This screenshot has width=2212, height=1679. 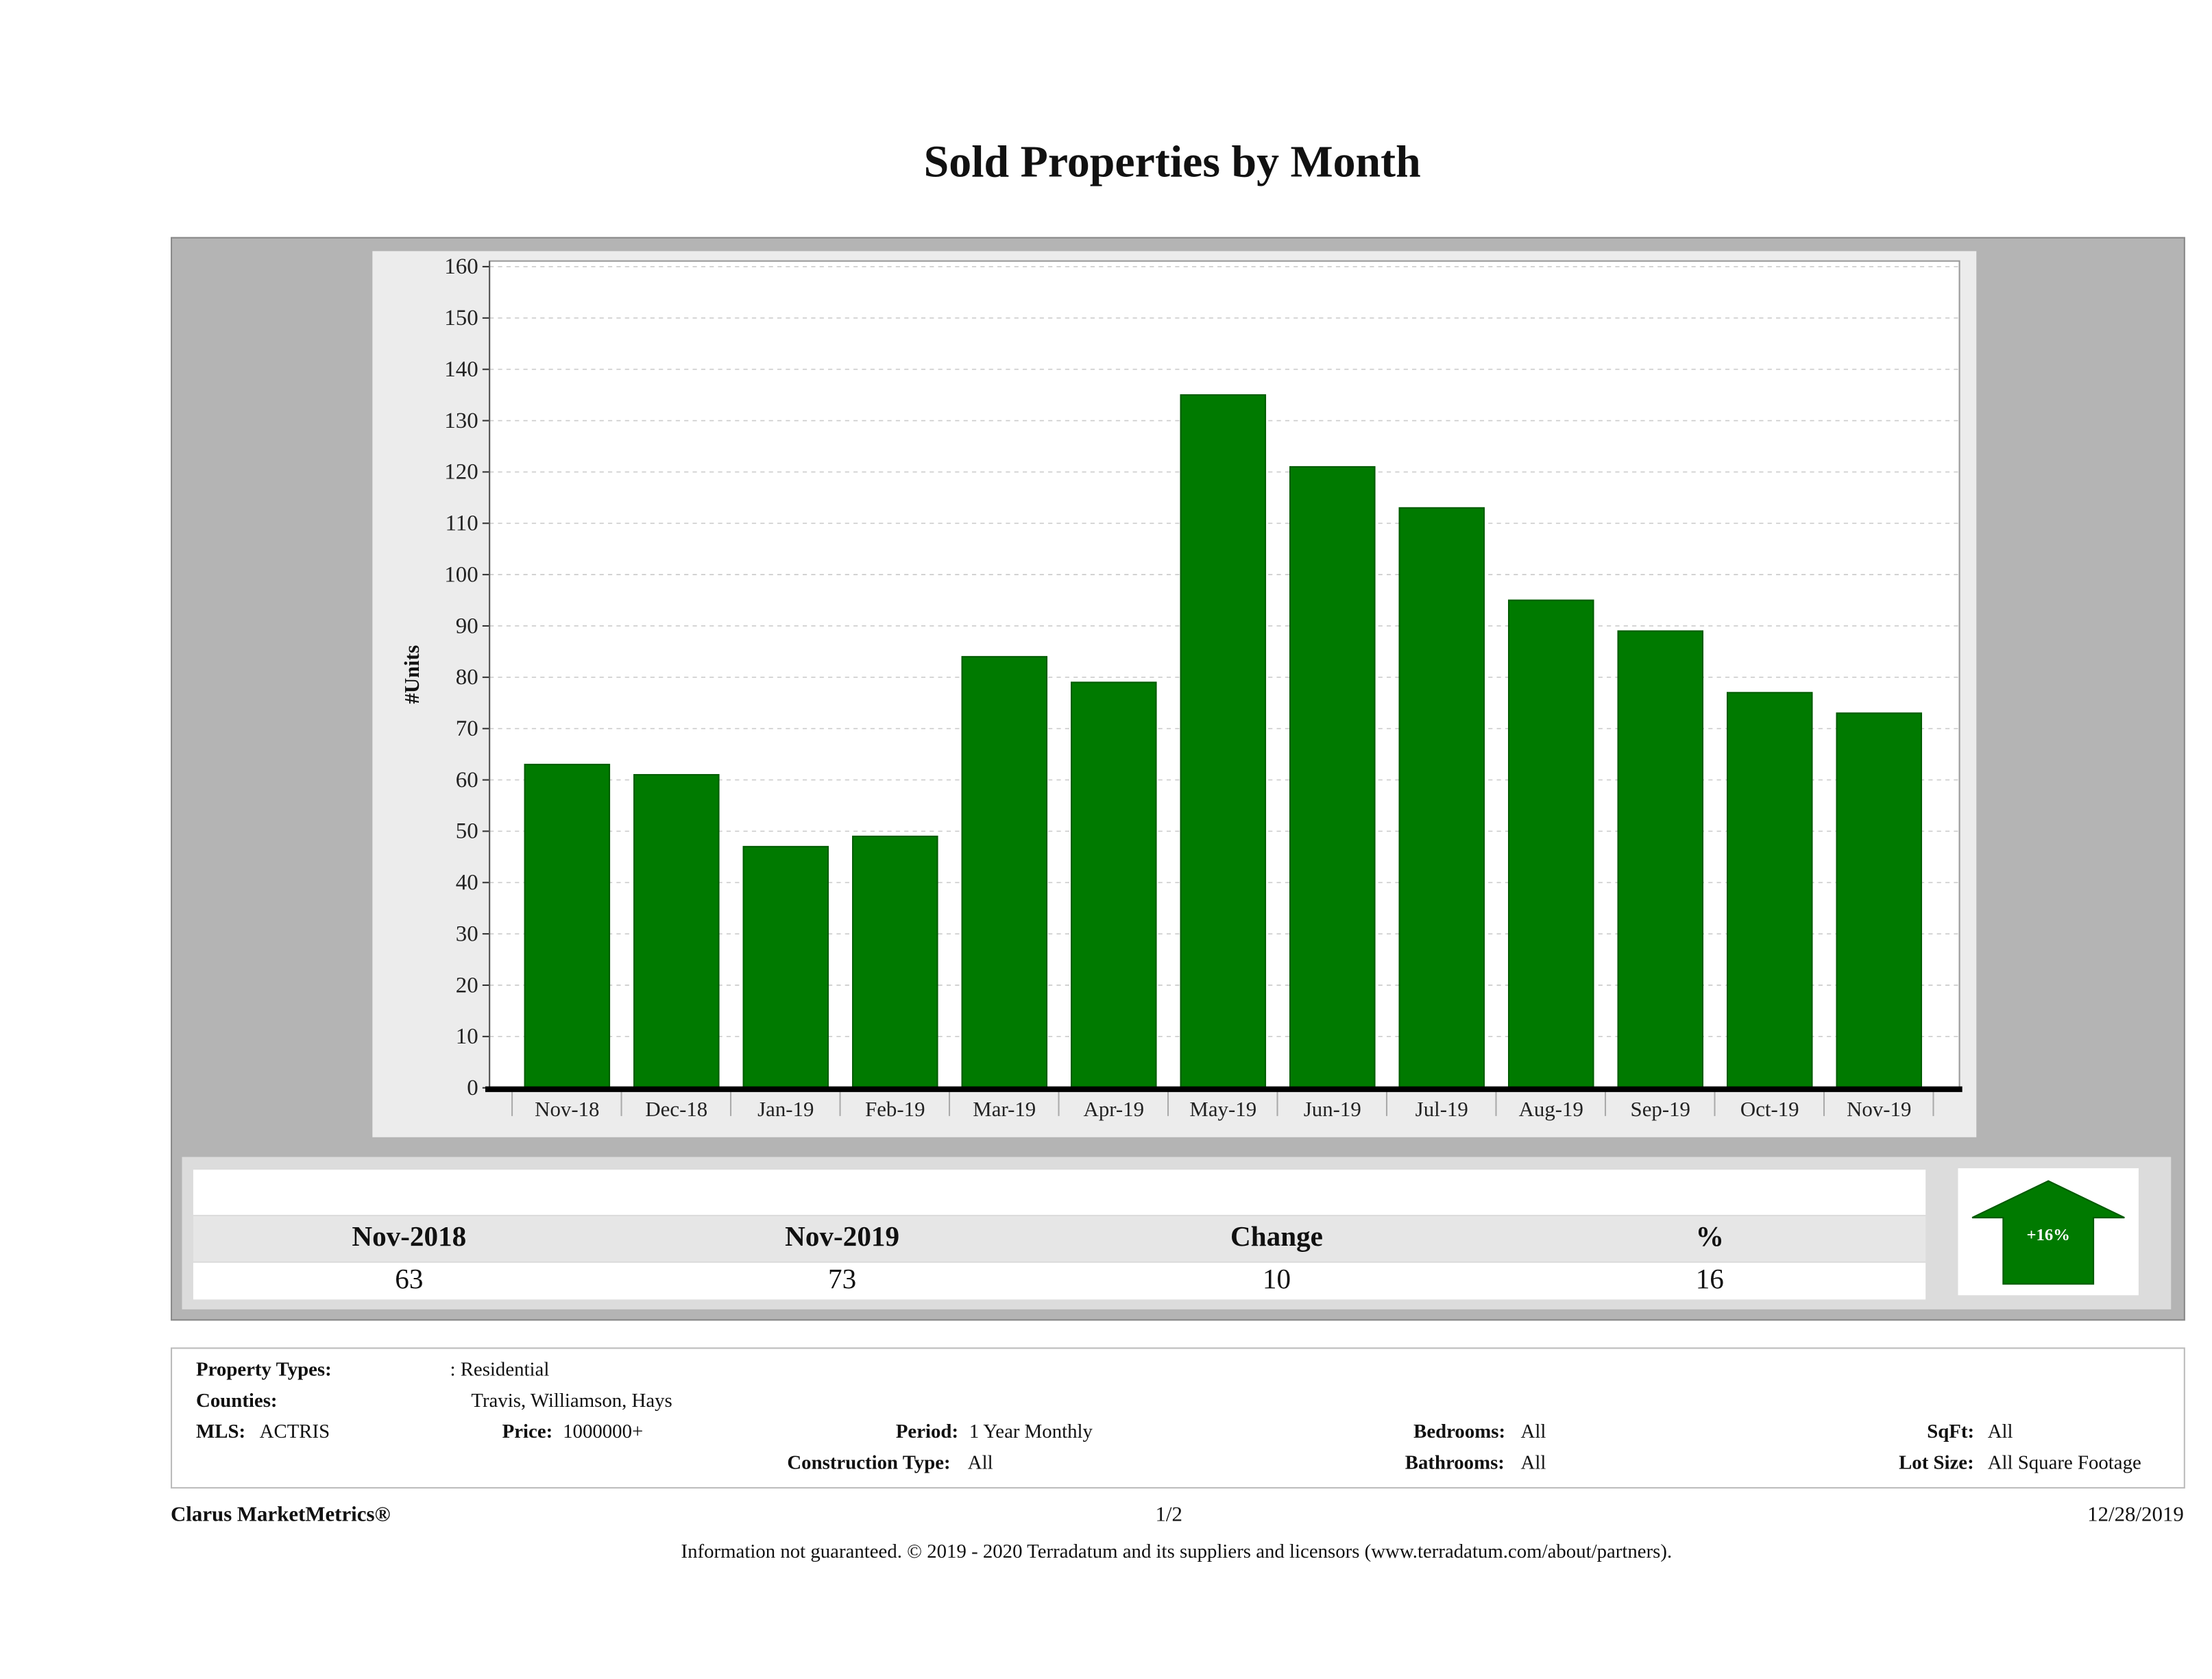 What do you see at coordinates (264, 1370) in the screenshot?
I see `property-types-label: Property Types:` at bounding box center [264, 1370].